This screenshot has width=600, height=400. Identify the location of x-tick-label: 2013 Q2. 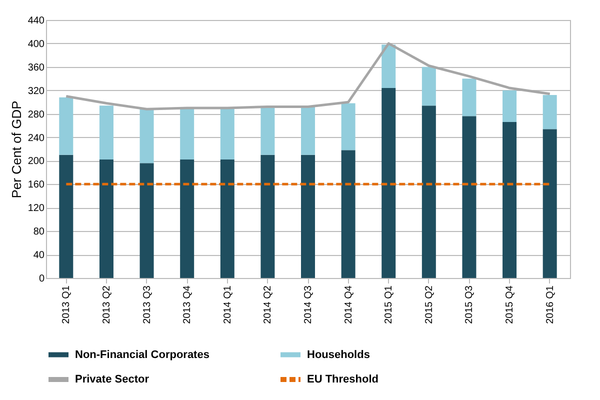
(106, 304).